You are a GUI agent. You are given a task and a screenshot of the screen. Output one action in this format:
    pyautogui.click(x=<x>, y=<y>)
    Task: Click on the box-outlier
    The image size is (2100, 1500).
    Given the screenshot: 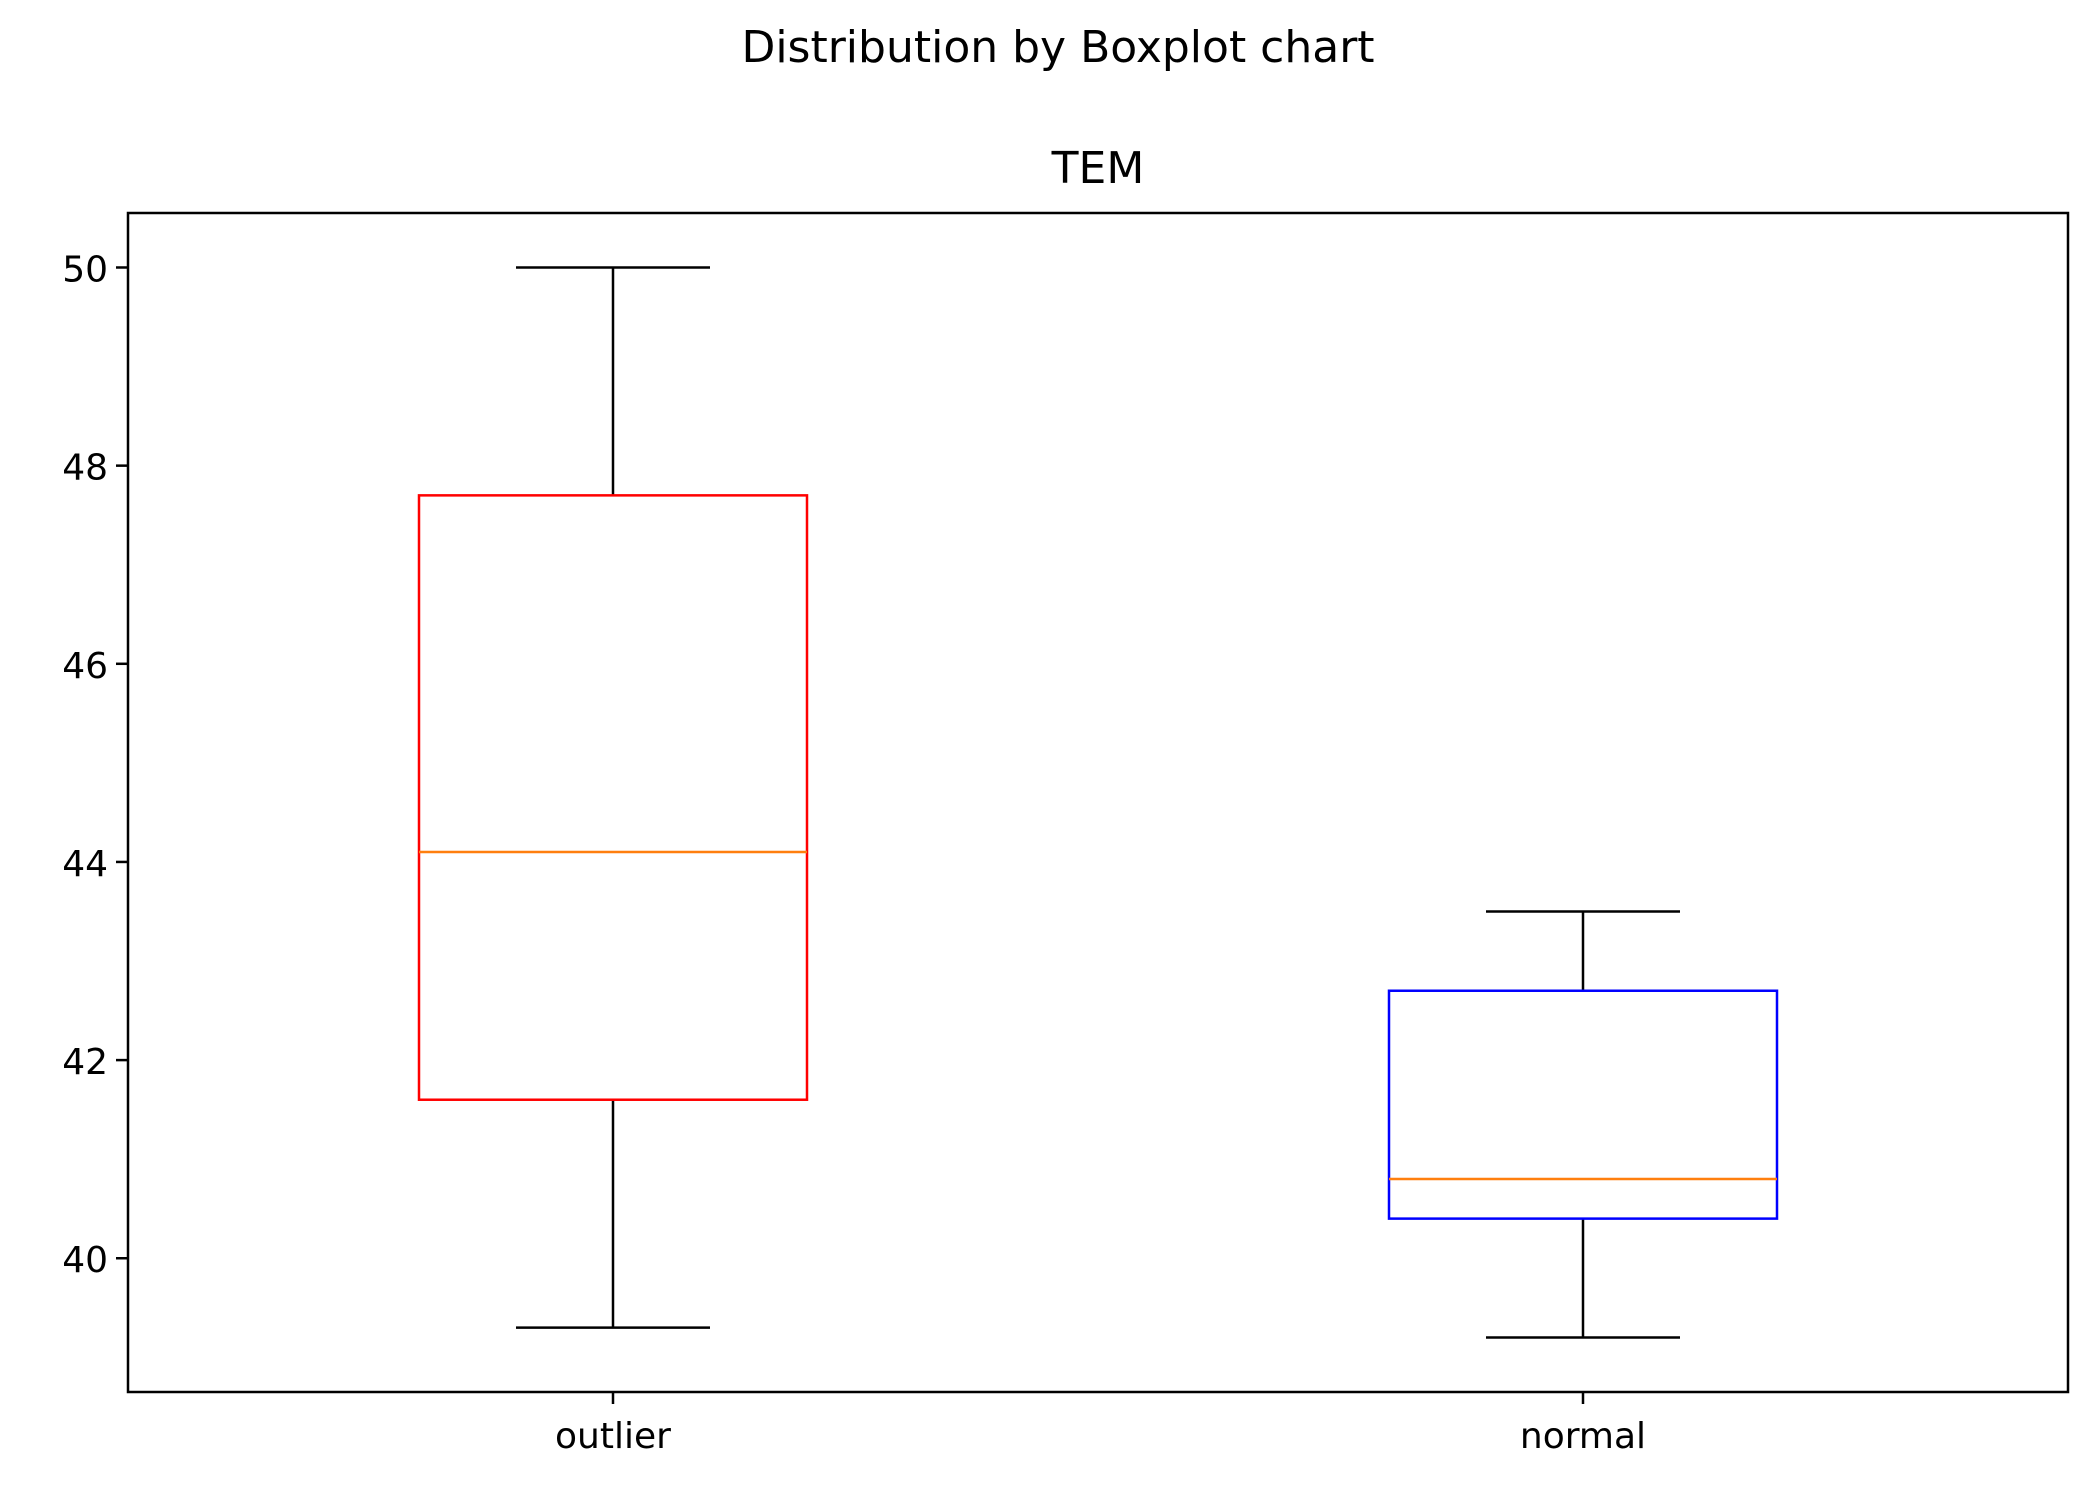 What is the action you would take?
    pyautogui.click(x=613, y=797)
    